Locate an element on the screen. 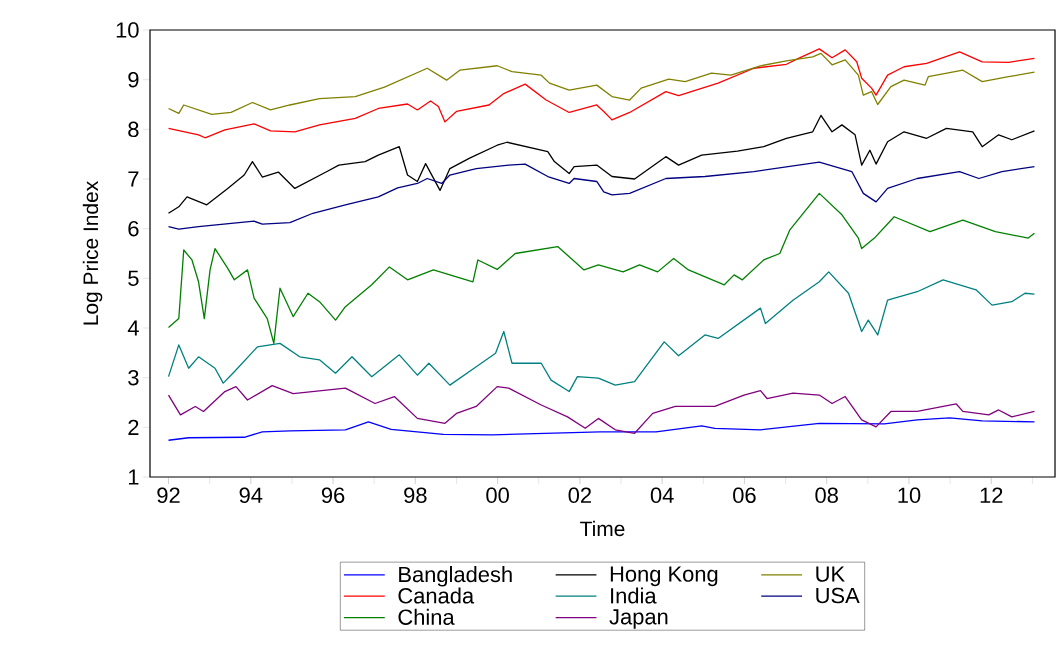  legend-label: Bangladesh is located at coordinates (455, 576).